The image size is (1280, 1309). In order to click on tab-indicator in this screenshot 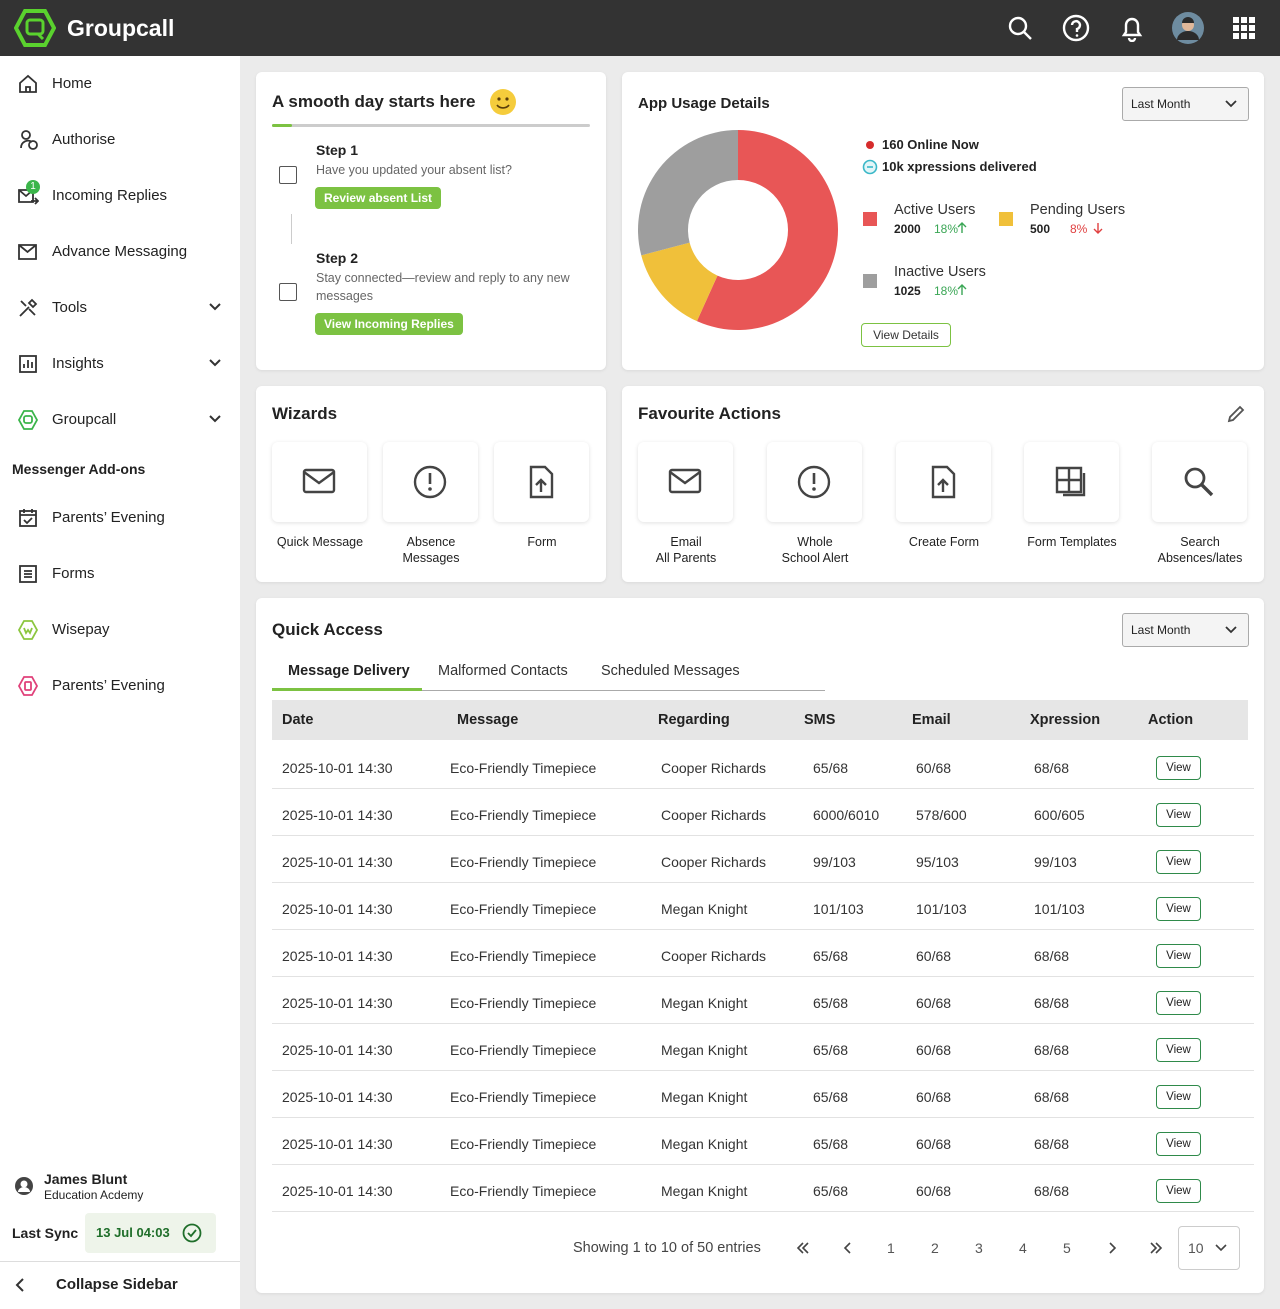, I will do `click(347, 689)`.